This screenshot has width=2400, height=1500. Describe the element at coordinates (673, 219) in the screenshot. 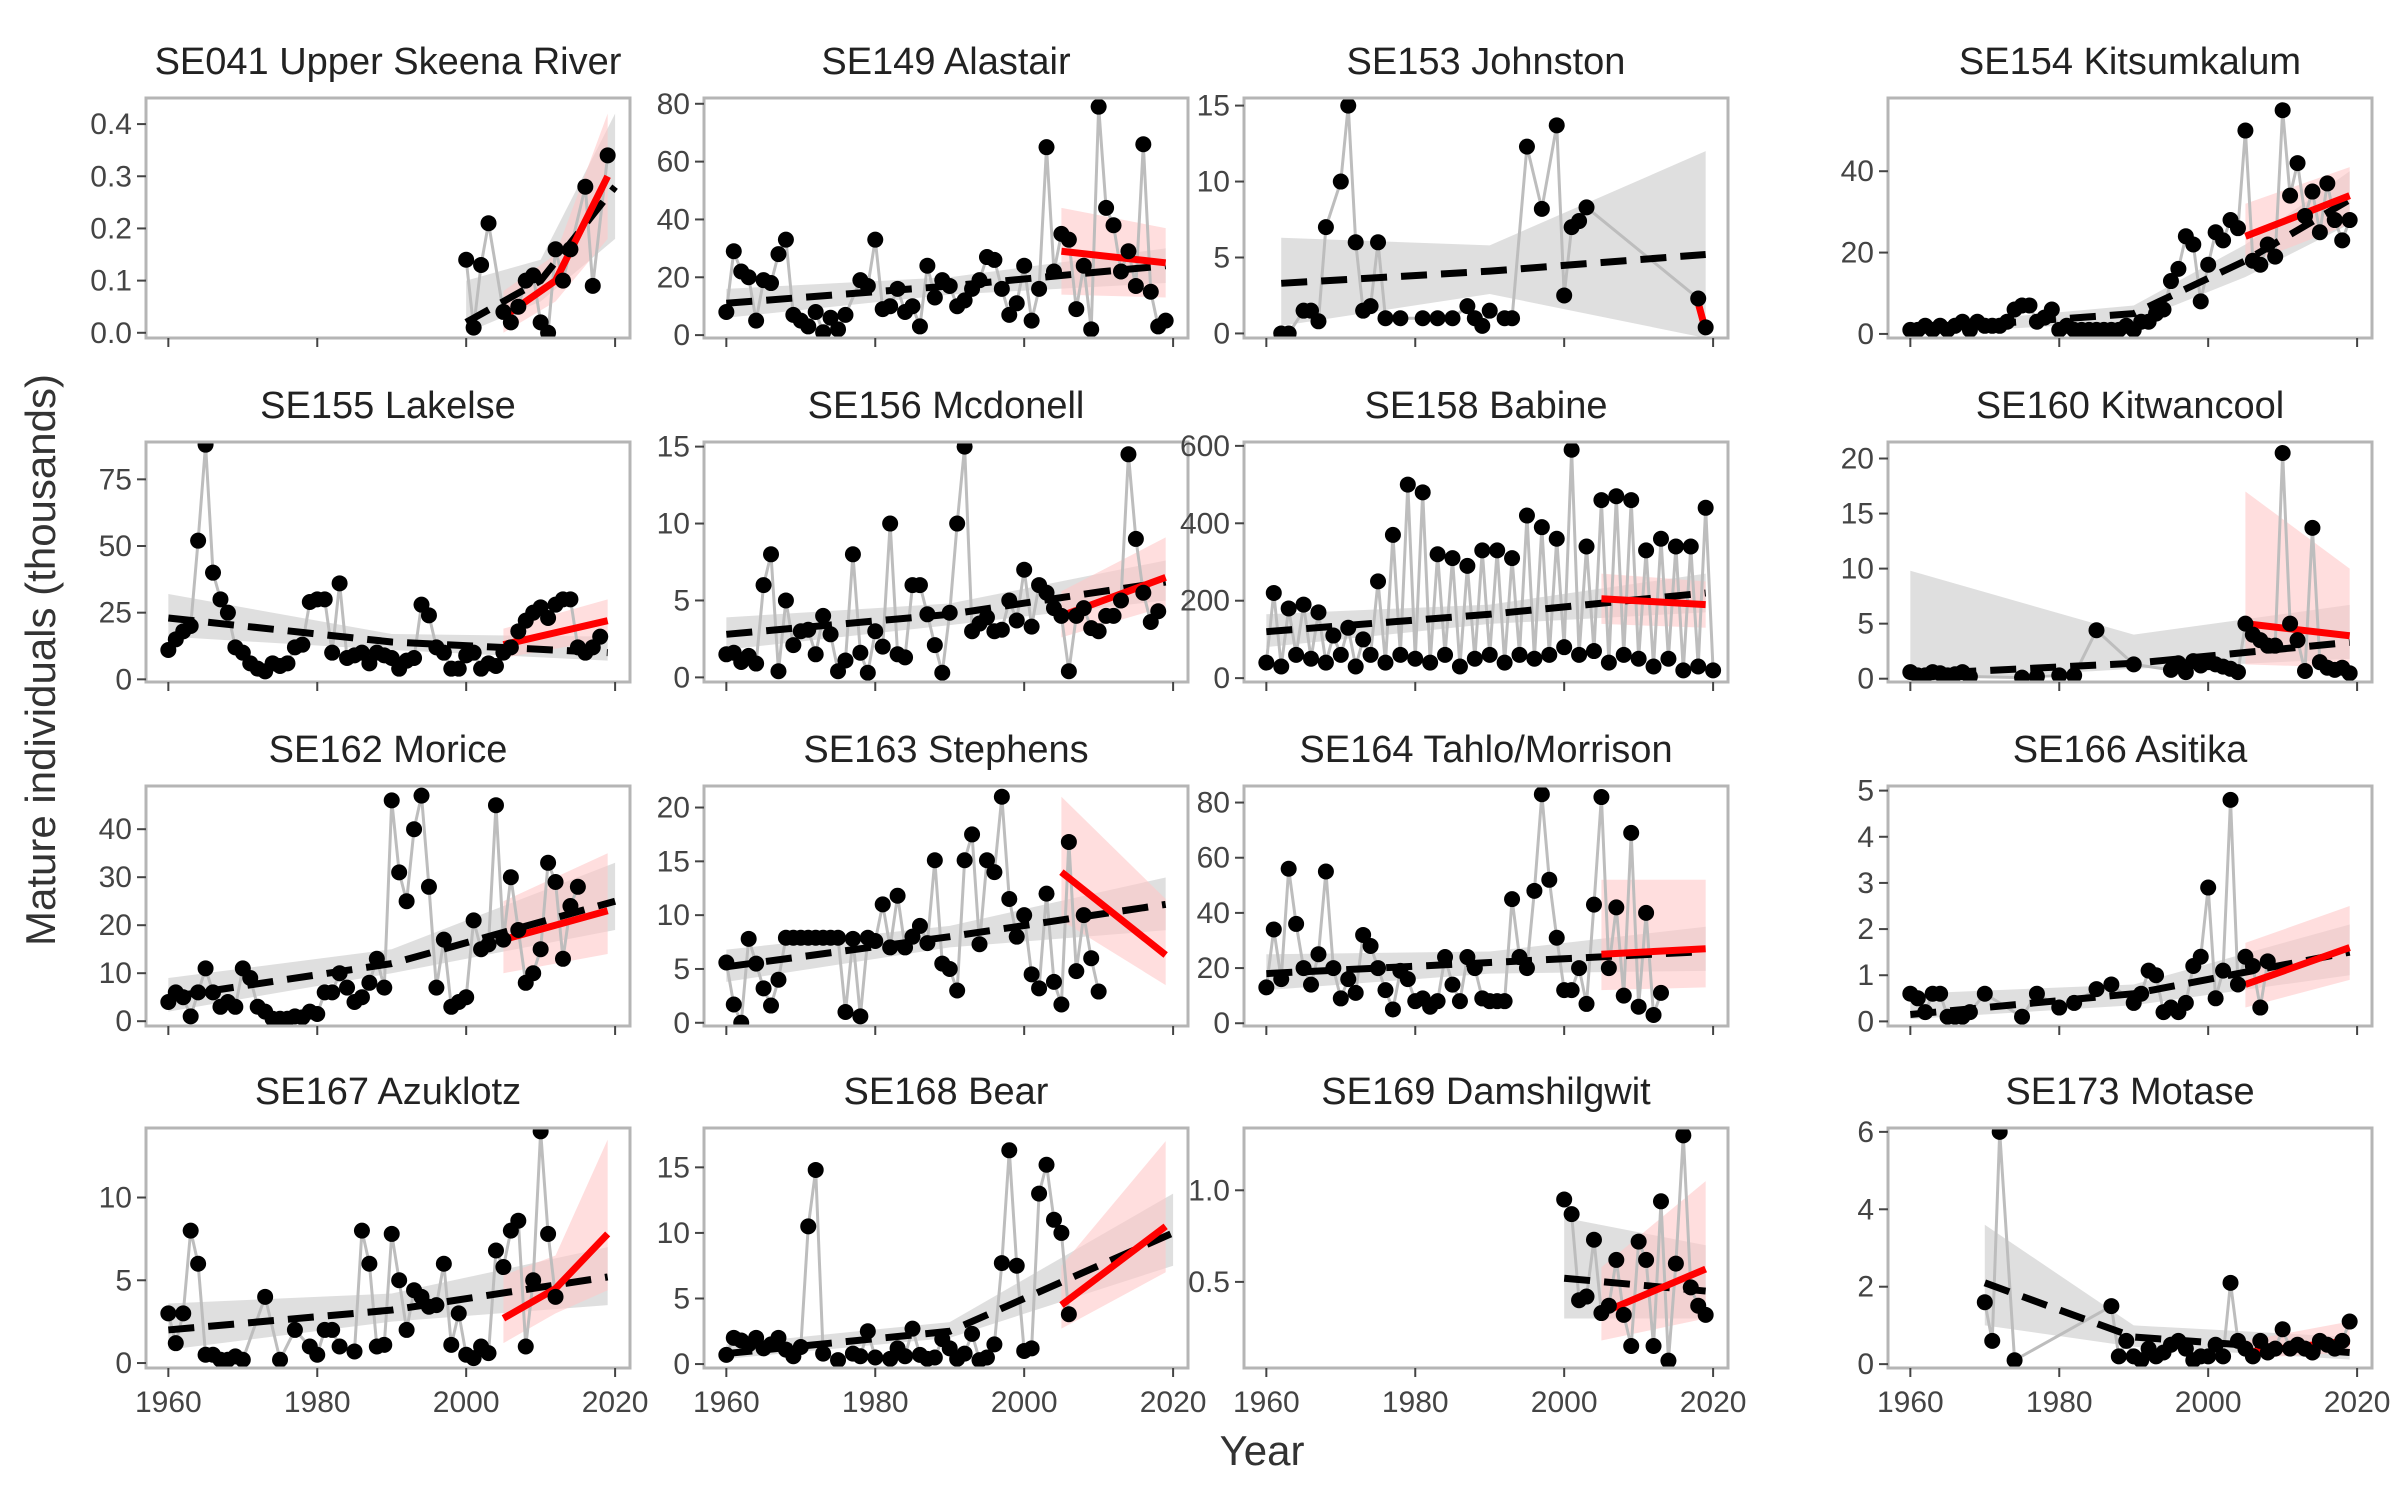

I see `y-tick-label: 40` at that location.